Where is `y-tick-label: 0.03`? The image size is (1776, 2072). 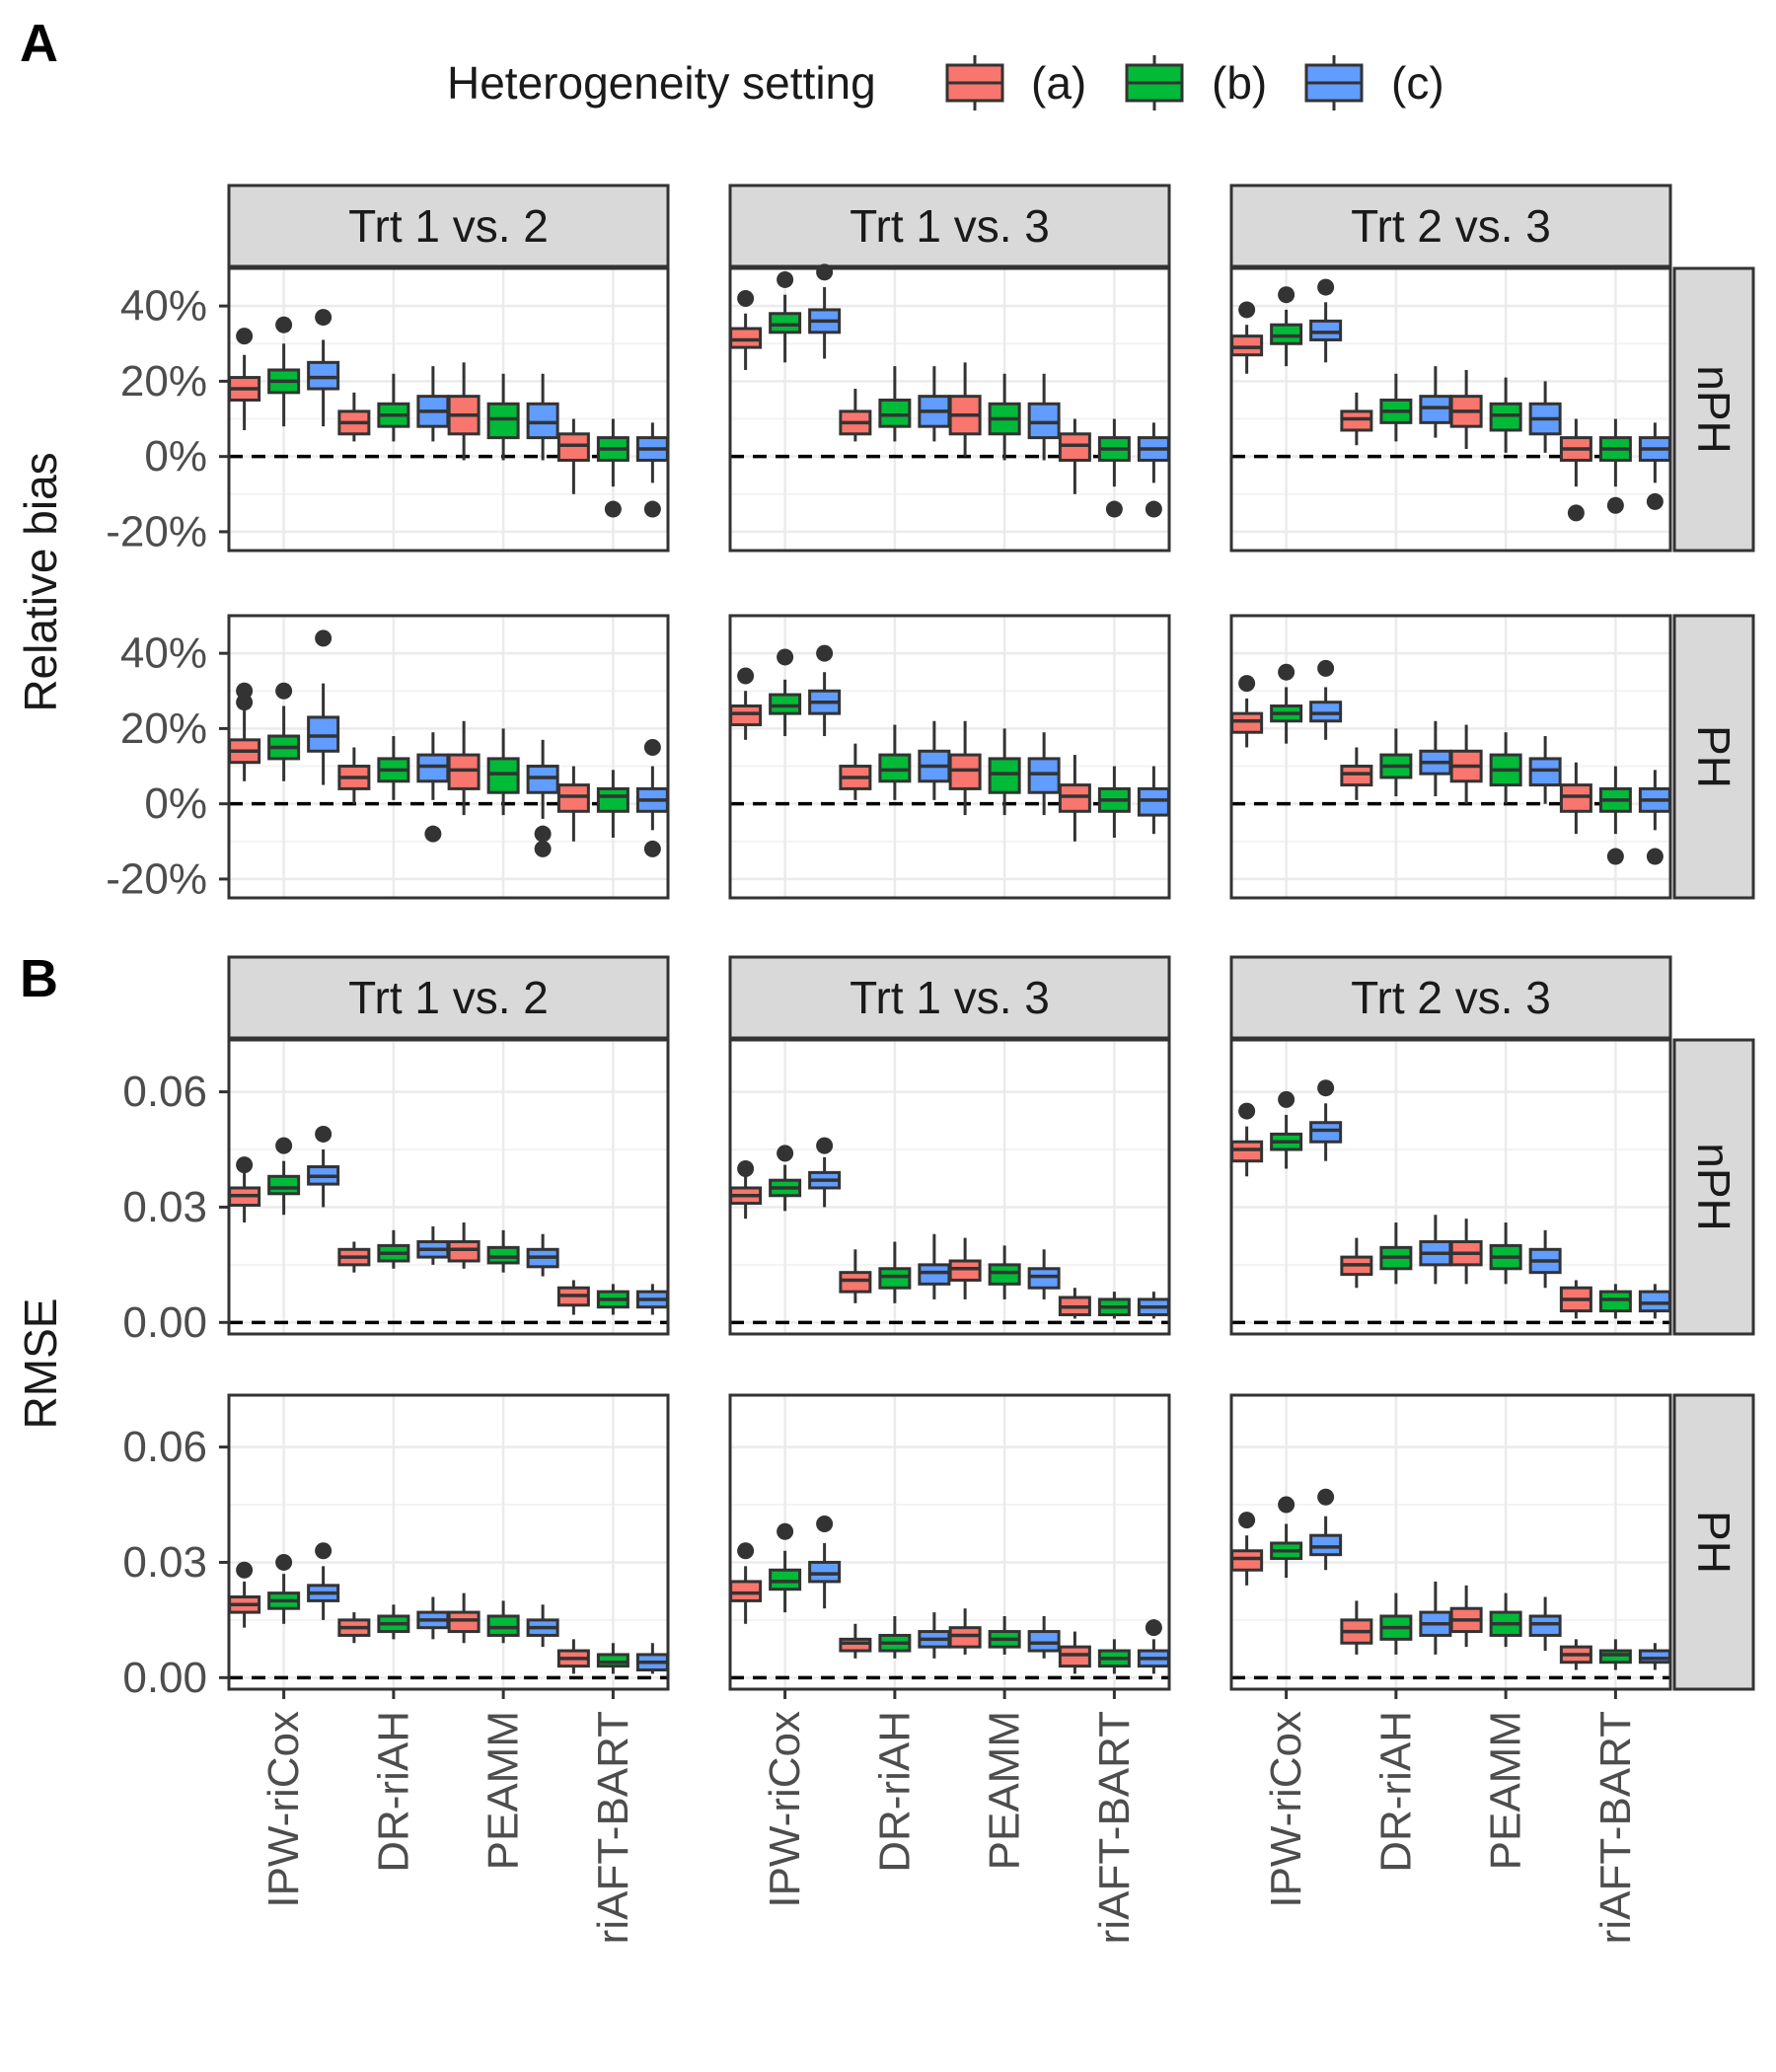
y-tick-label: 0.03 is located at coordinates (165, 1207).